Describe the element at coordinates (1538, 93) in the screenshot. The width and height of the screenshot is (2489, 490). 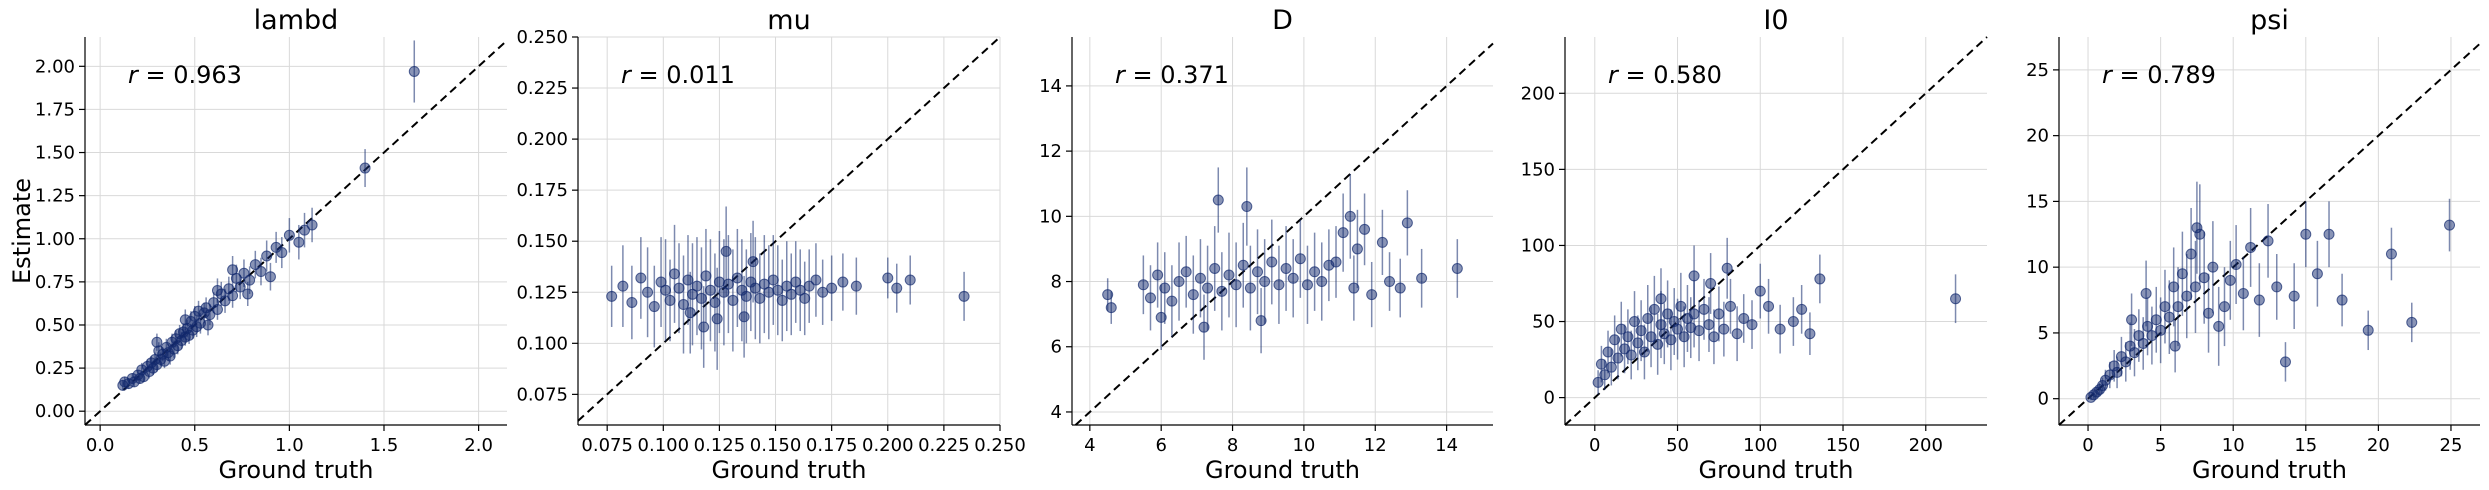
I see `y-tick-label: 200` at that location.